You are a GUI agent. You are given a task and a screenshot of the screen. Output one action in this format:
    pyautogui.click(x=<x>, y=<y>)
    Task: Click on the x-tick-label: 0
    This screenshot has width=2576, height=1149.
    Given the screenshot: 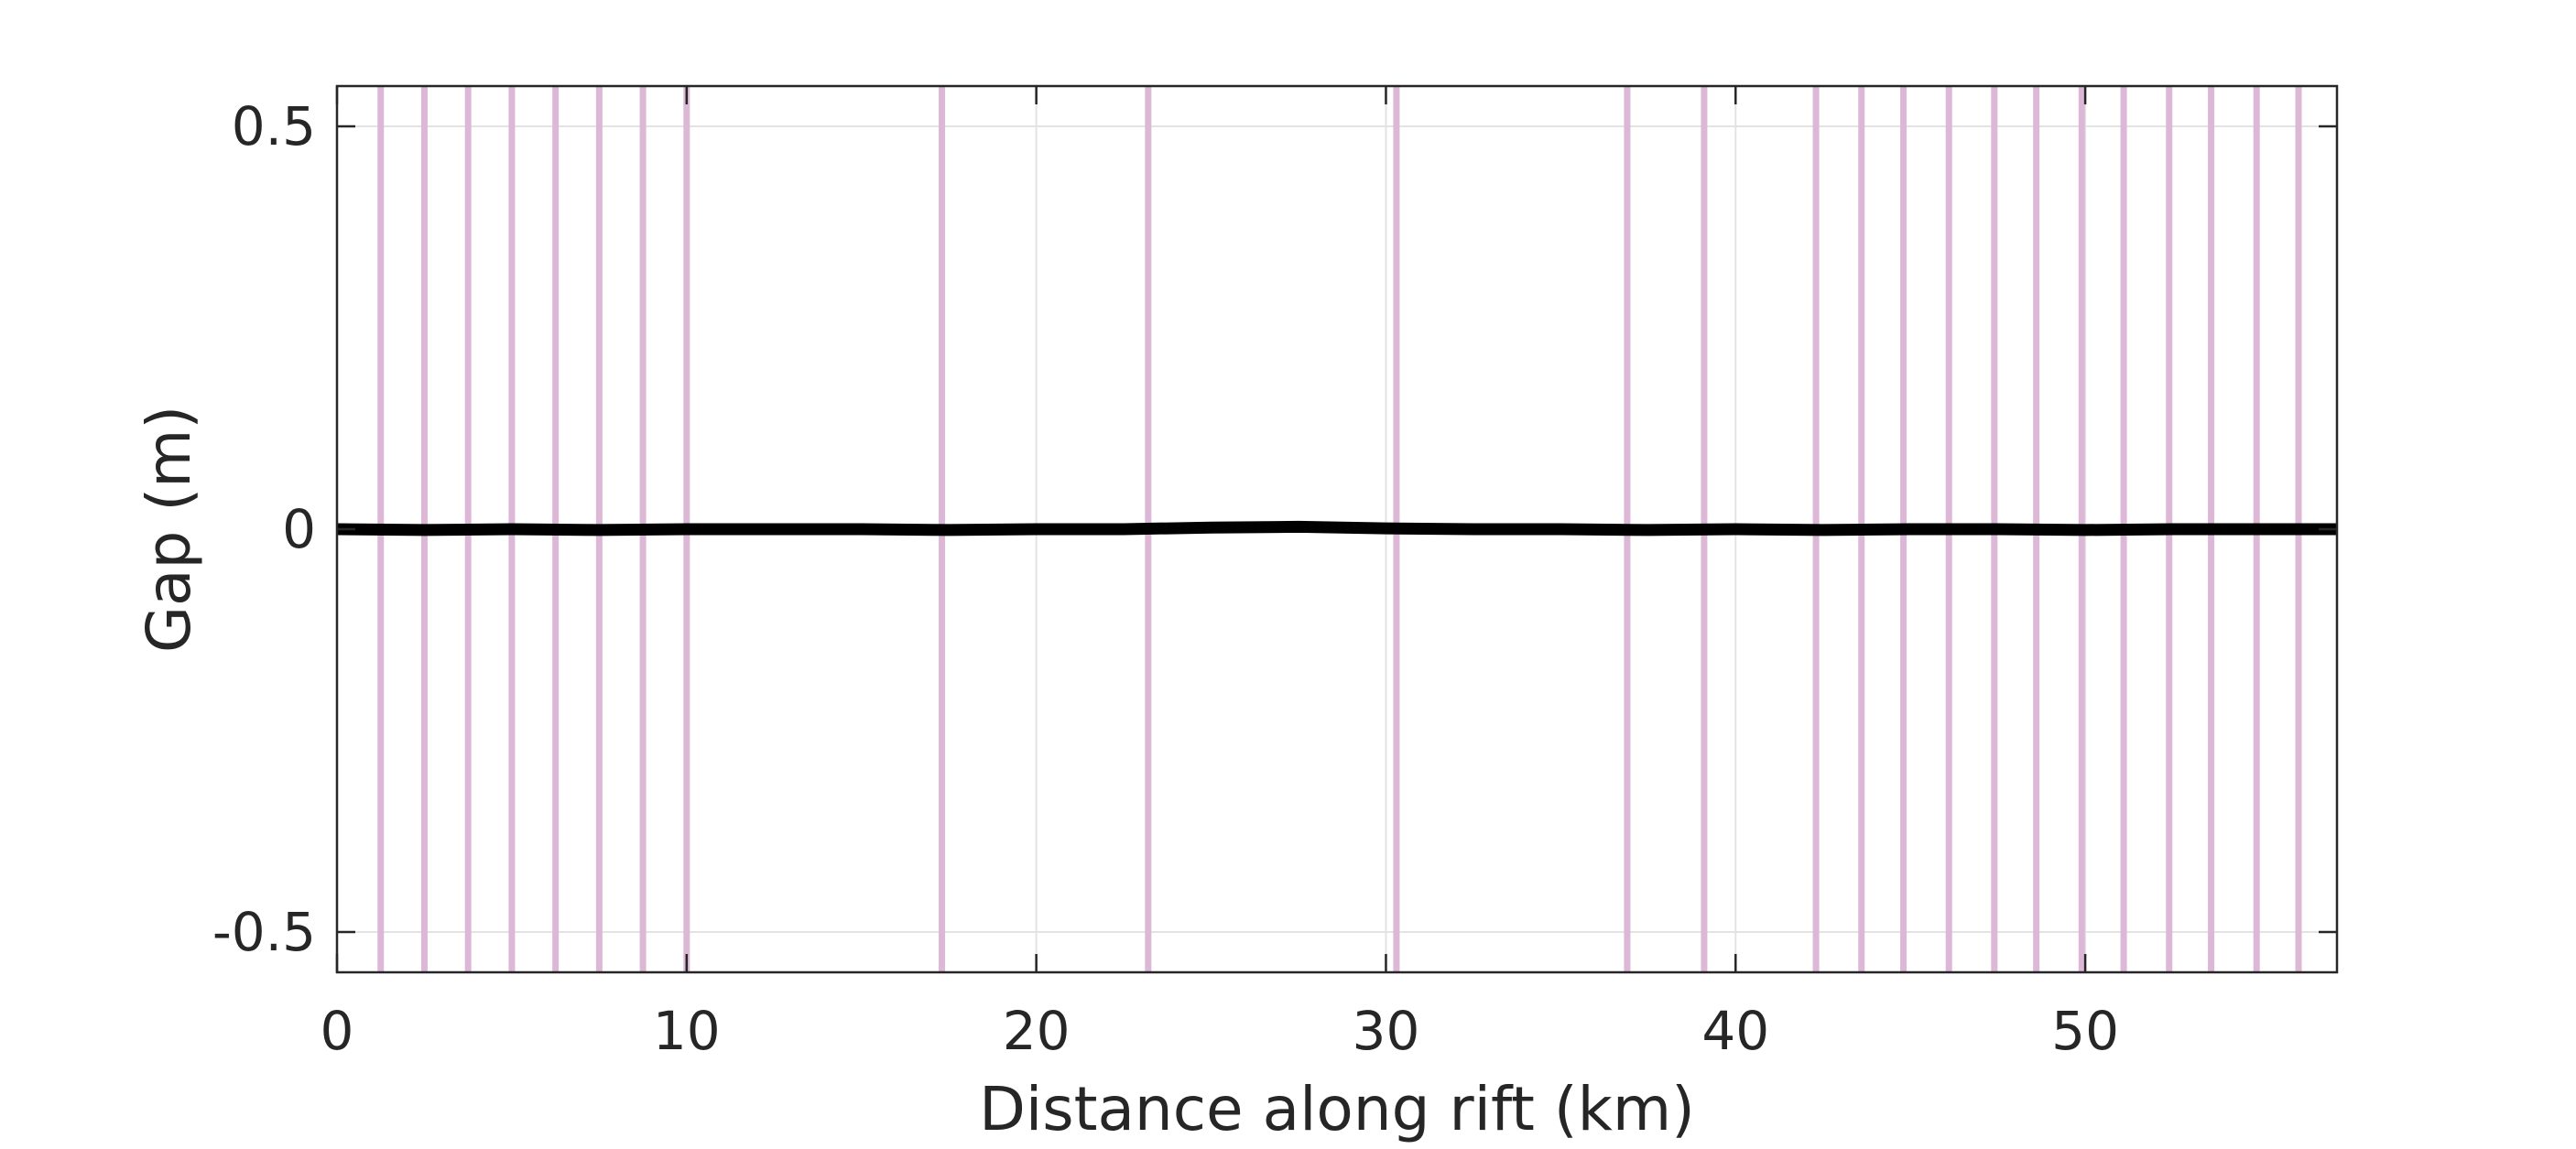 What is the action you would take?
    pyautogui.click(x=337, y=1031)
    